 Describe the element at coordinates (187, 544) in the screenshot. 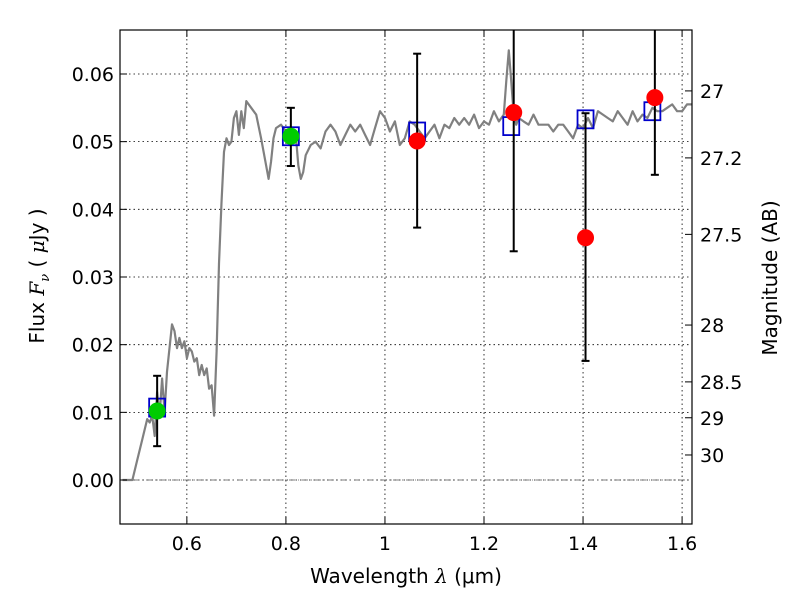

I see `x-tick-label: 0.6` at that location.